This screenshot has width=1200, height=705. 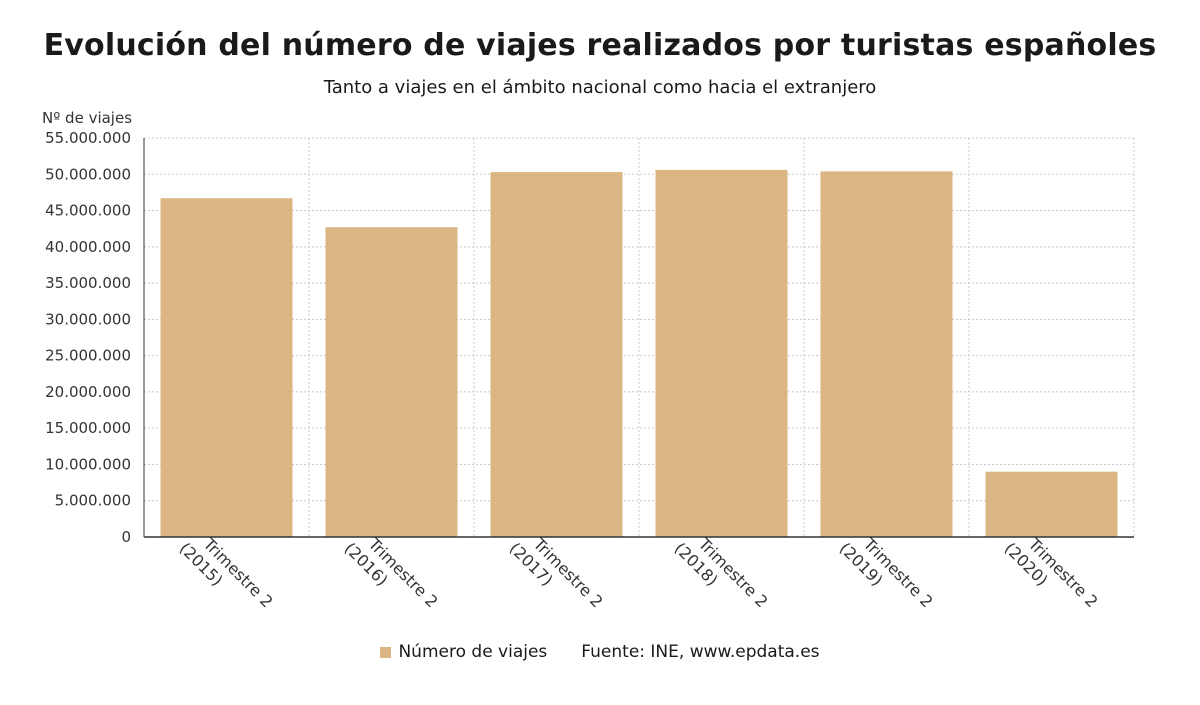 I want to click on y-tick-label: 20.000.000, so click(x=88, y=392).